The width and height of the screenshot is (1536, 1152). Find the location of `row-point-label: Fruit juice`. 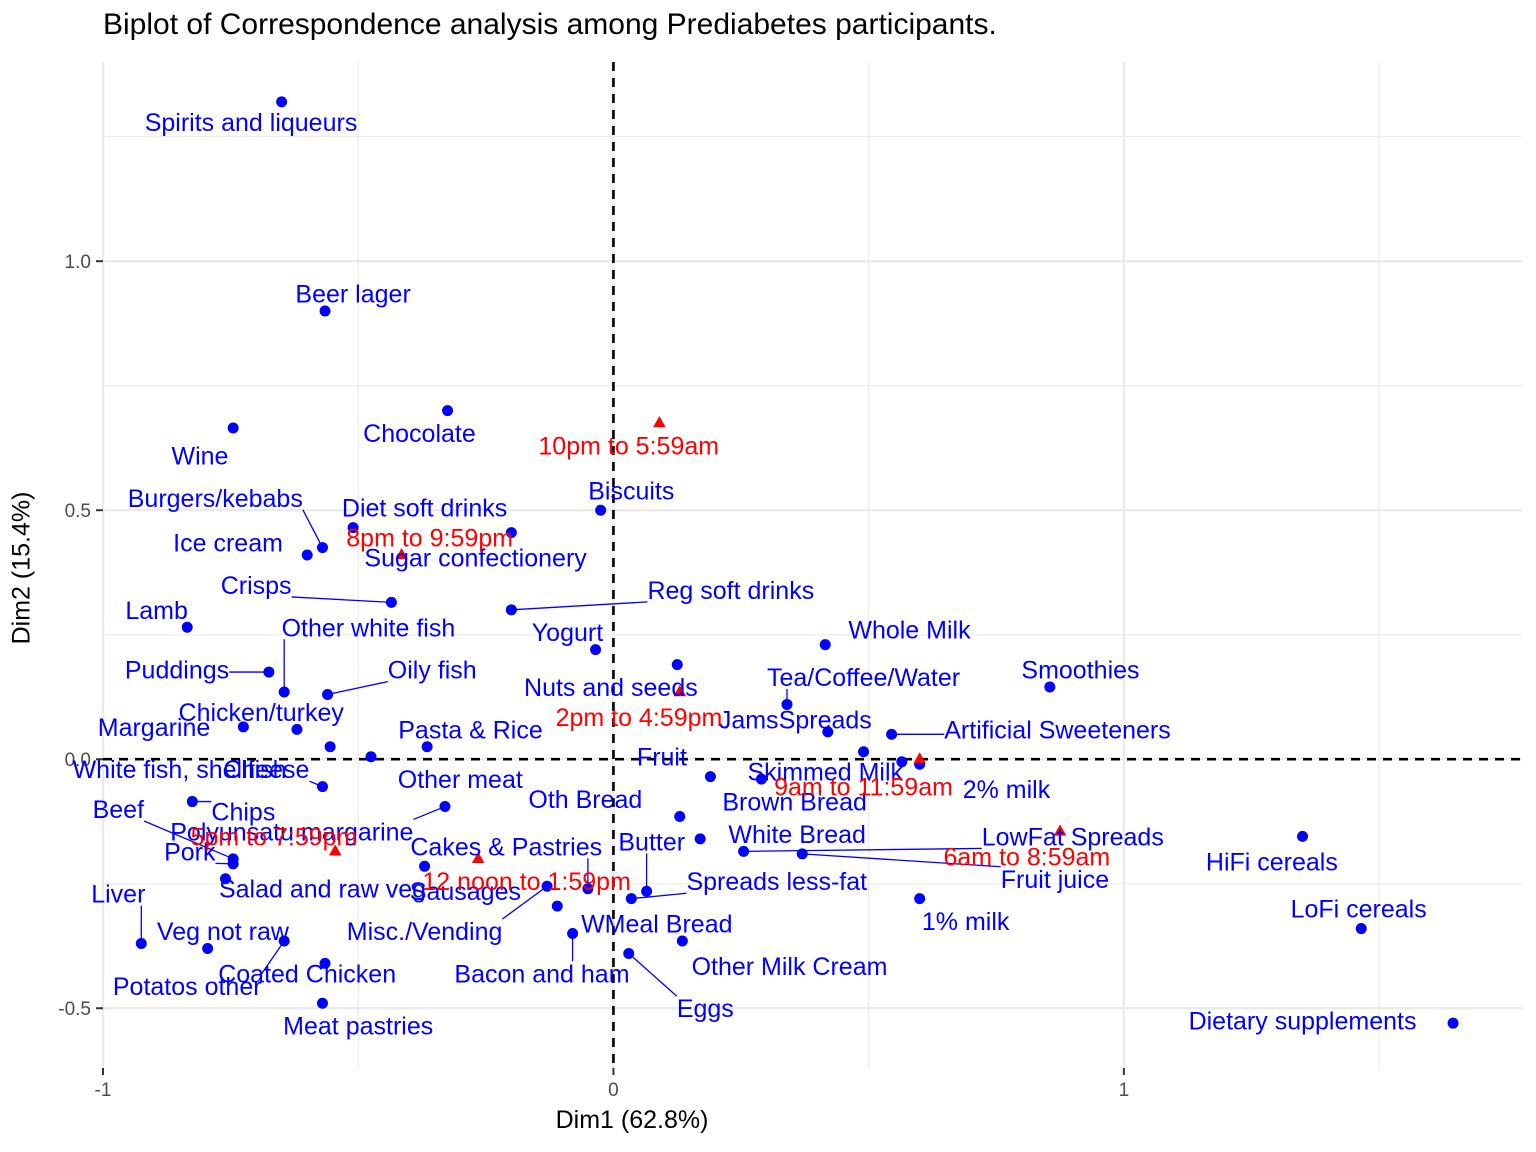

row-point-label: Fruit juice is located at coordinates (1055, 880).